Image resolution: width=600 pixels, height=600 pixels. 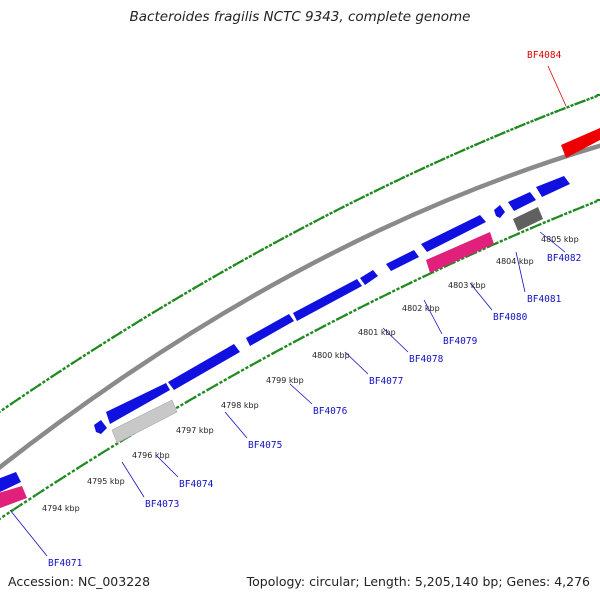 I want to click on gene-label: BF4081, so click(x=544, y=299).